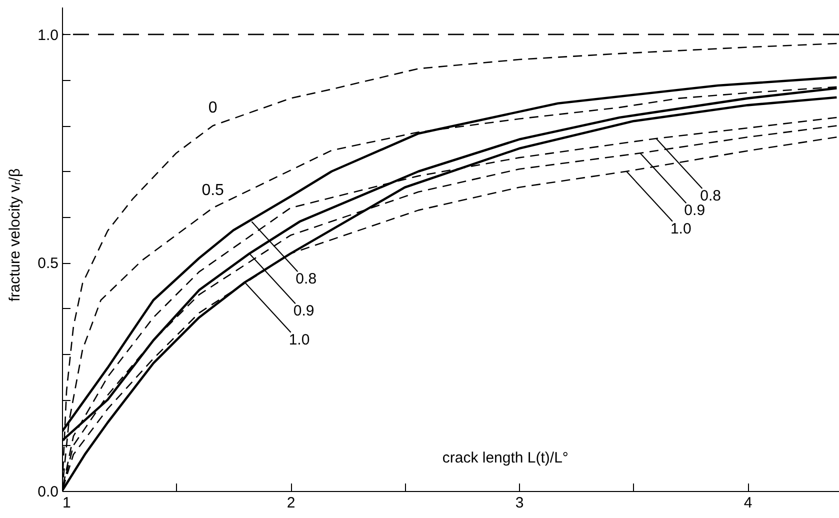 This screenshot has height=518, width=839. Describe the element at coordinates (519, 503) in the screenshot. I see `x-tick-label: 3` at that location.